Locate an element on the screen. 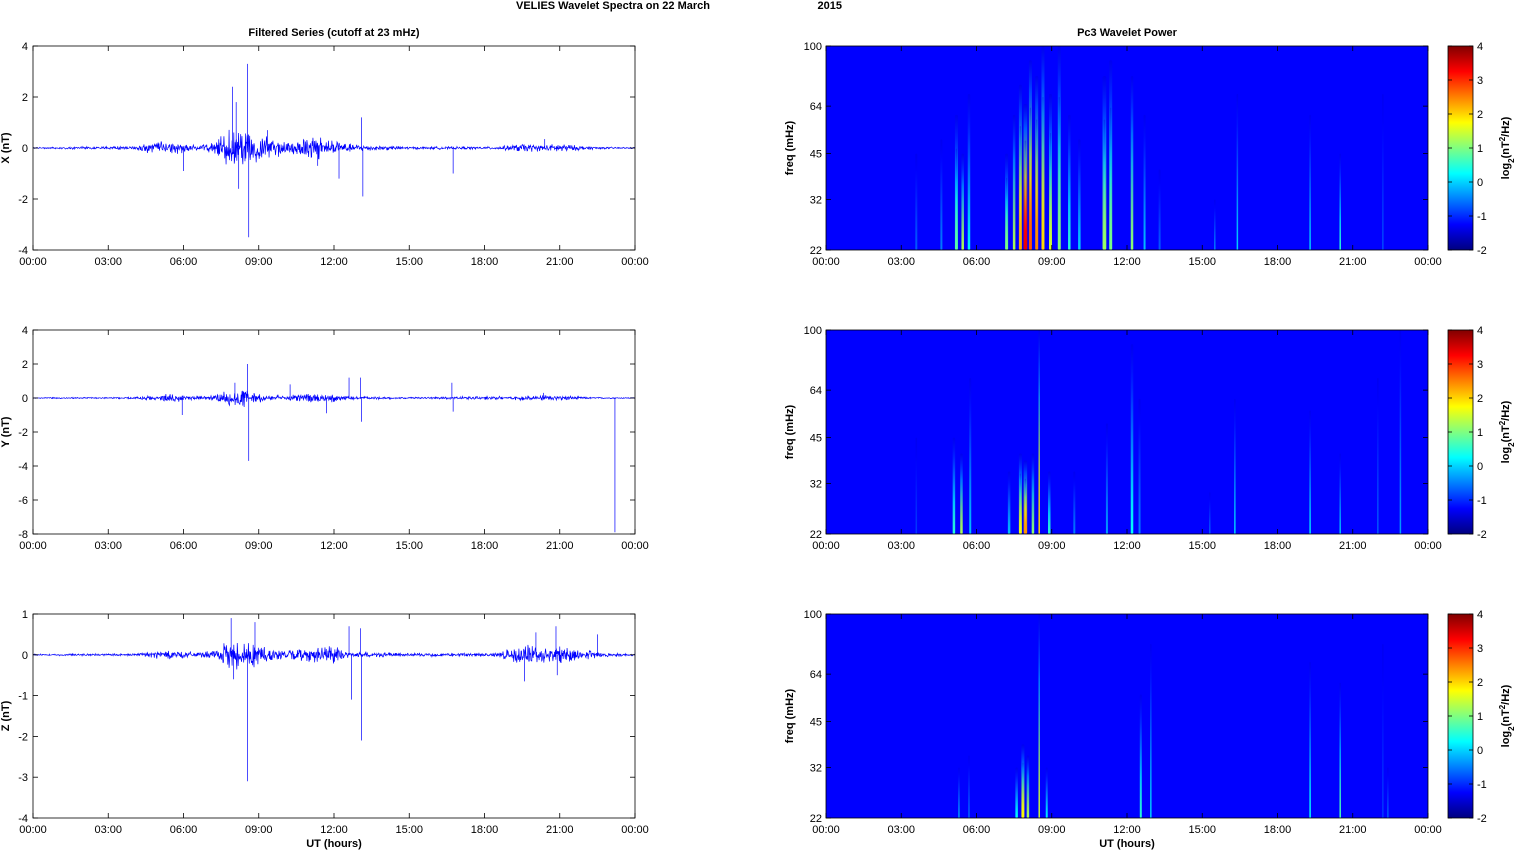 This screenshot has width=1515, height=851. series-trace-group is located at coordinates (334, 448).